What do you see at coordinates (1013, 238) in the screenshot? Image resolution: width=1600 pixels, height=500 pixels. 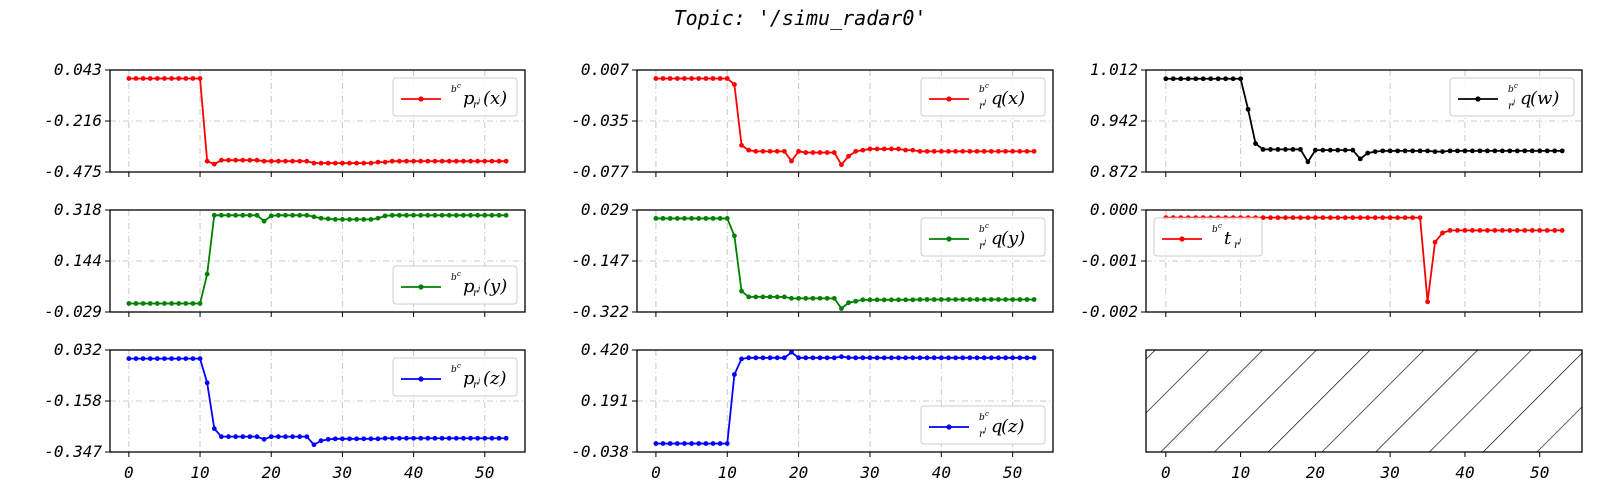 I see `legend-arg: (y)` at bounding box center [1013, 238].